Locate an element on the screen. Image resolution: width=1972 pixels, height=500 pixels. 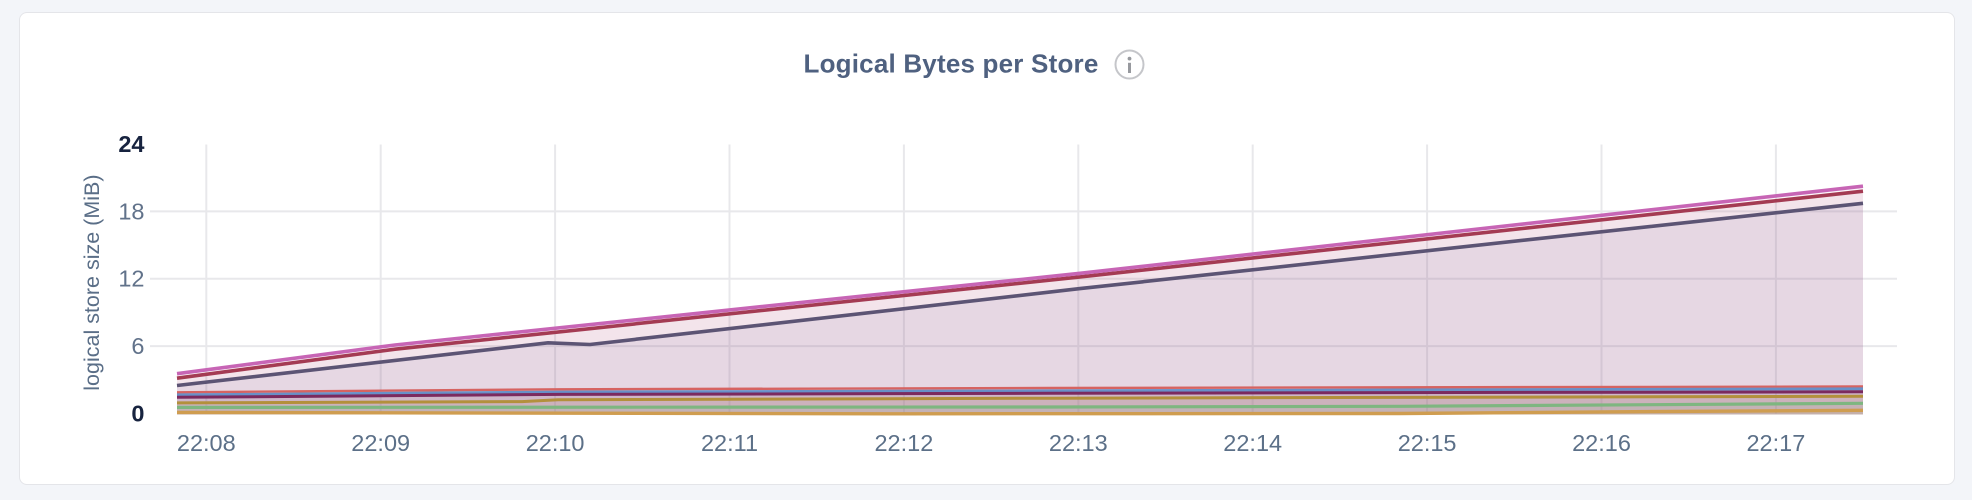
svg-text: 18 is located at coordinates (131, 211).